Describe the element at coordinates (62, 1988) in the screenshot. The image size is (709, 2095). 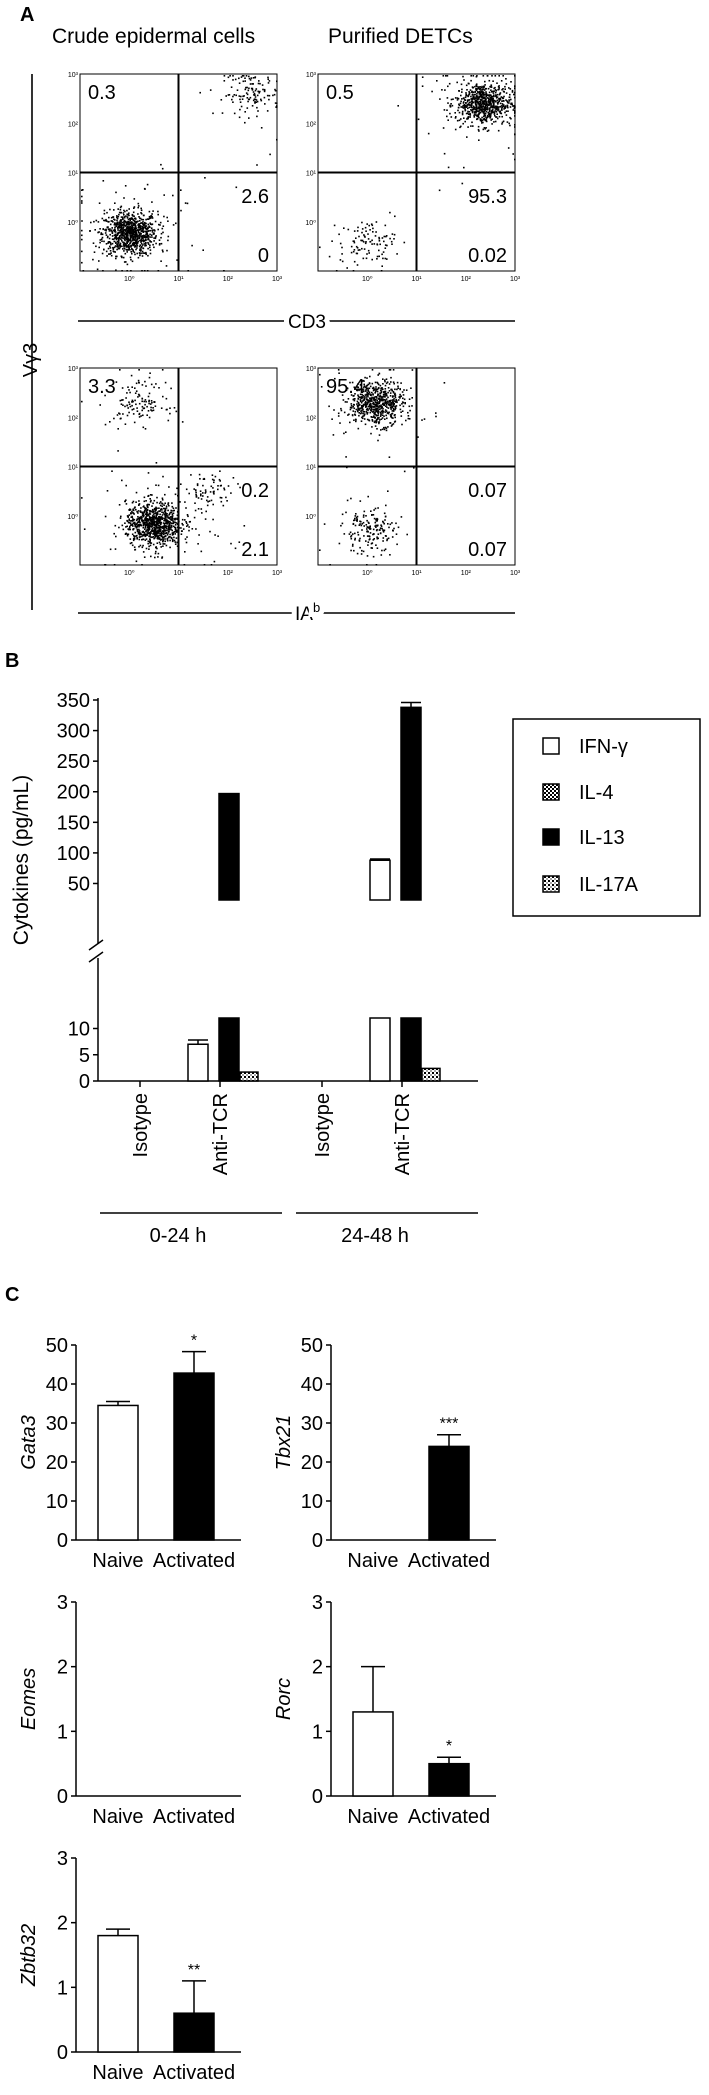
I see `y-tick-label: 1` at that location.